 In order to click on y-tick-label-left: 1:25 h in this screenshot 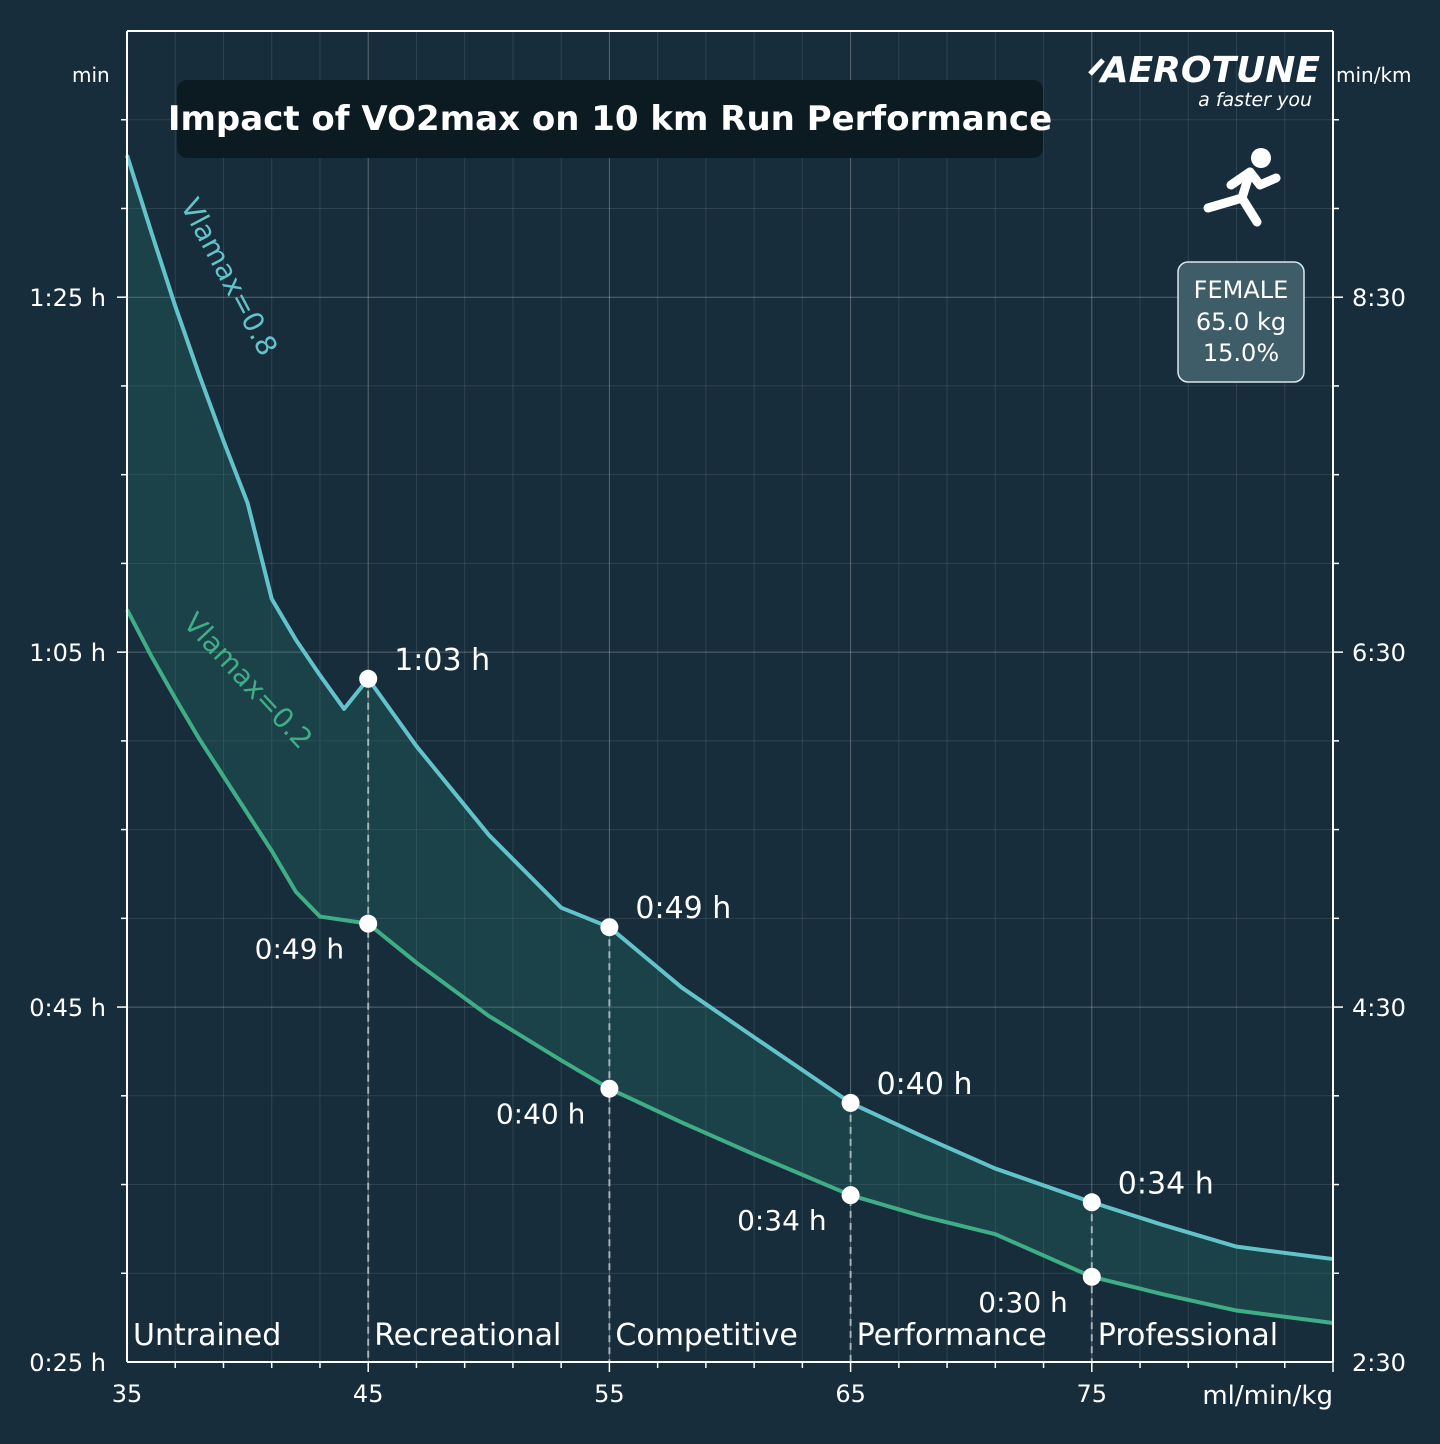, I will do `click(67, 298)`.